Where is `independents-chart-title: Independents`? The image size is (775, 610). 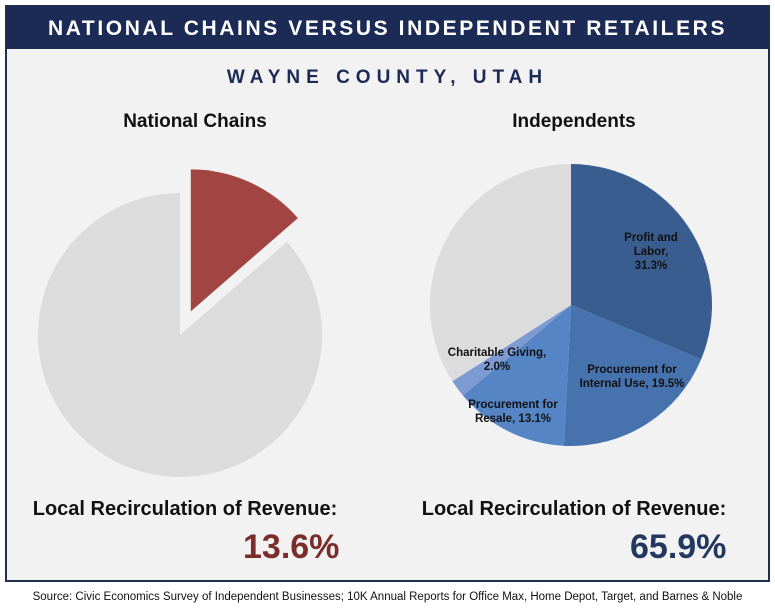 independents-chart-title: Independents is located at coordinates (574, 121).